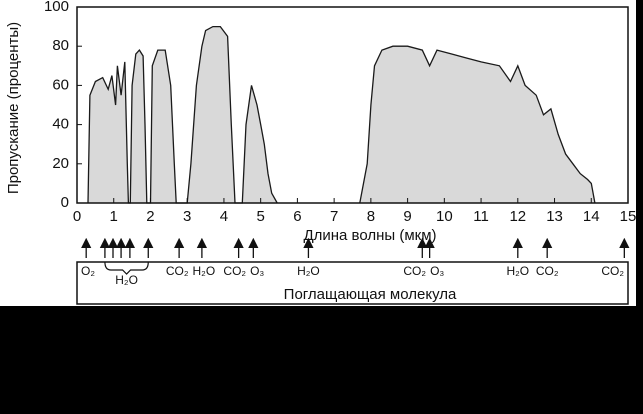  I want to click on y-tick-label: 100, so click(56, 7).